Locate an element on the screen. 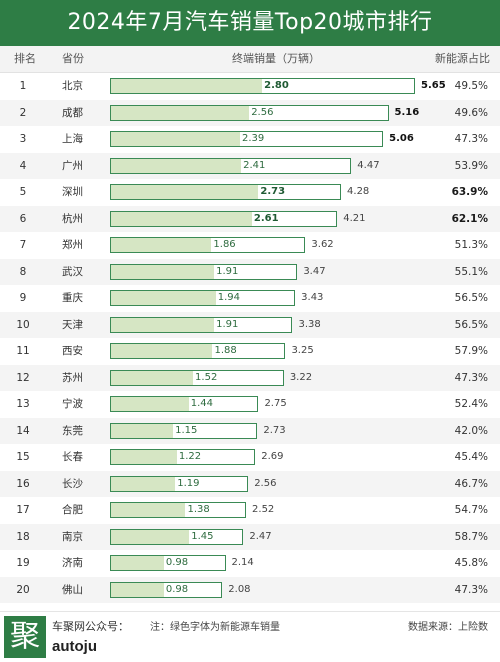  nev-value-label: 0.98 is located at coordinates (177, 589).